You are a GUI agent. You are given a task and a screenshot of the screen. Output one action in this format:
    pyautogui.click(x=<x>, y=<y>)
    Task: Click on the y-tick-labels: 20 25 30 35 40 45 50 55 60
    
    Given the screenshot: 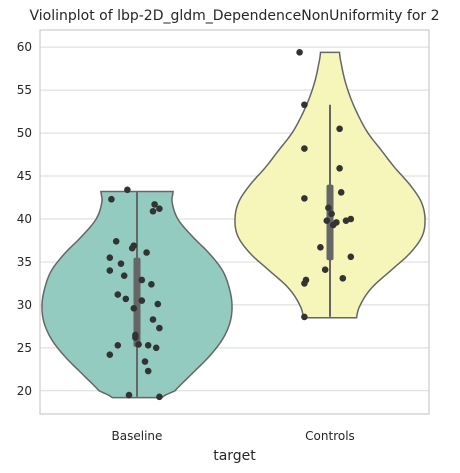 What is the action you would take?
    pyautogui.click(x=24, y=219)
    